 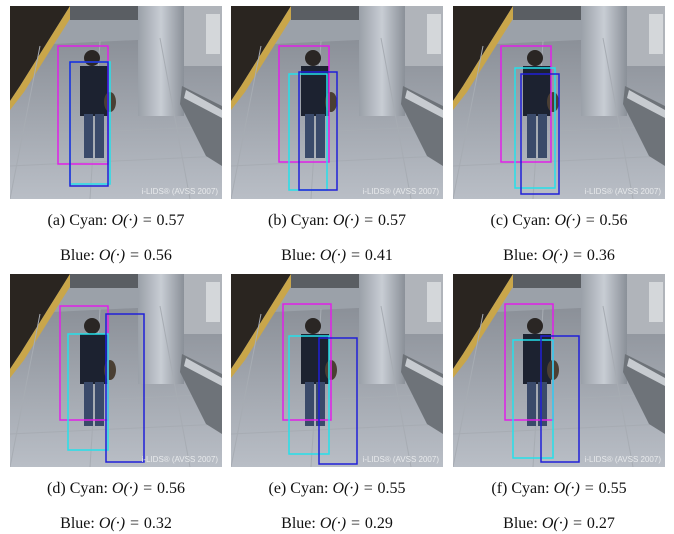 I want to click on caption-blue: Blue: O(·) = 0.29, so click(x=337, y=524).